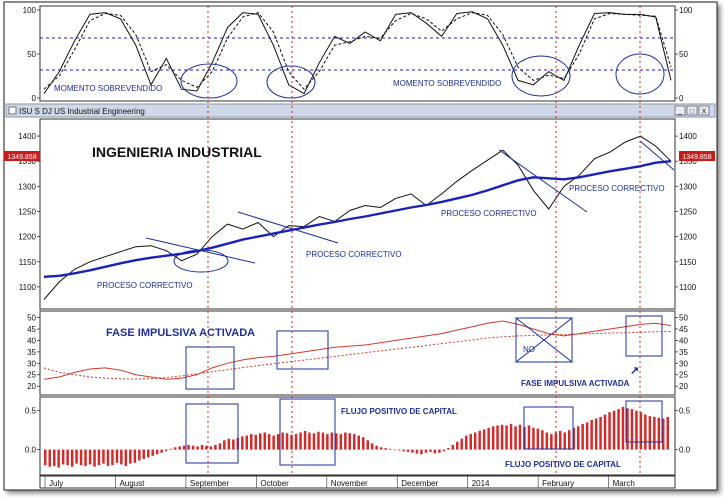 This screenshot has width=728, height=500. I want to click on titlebar-maximize-button: □, so click(692, 110).